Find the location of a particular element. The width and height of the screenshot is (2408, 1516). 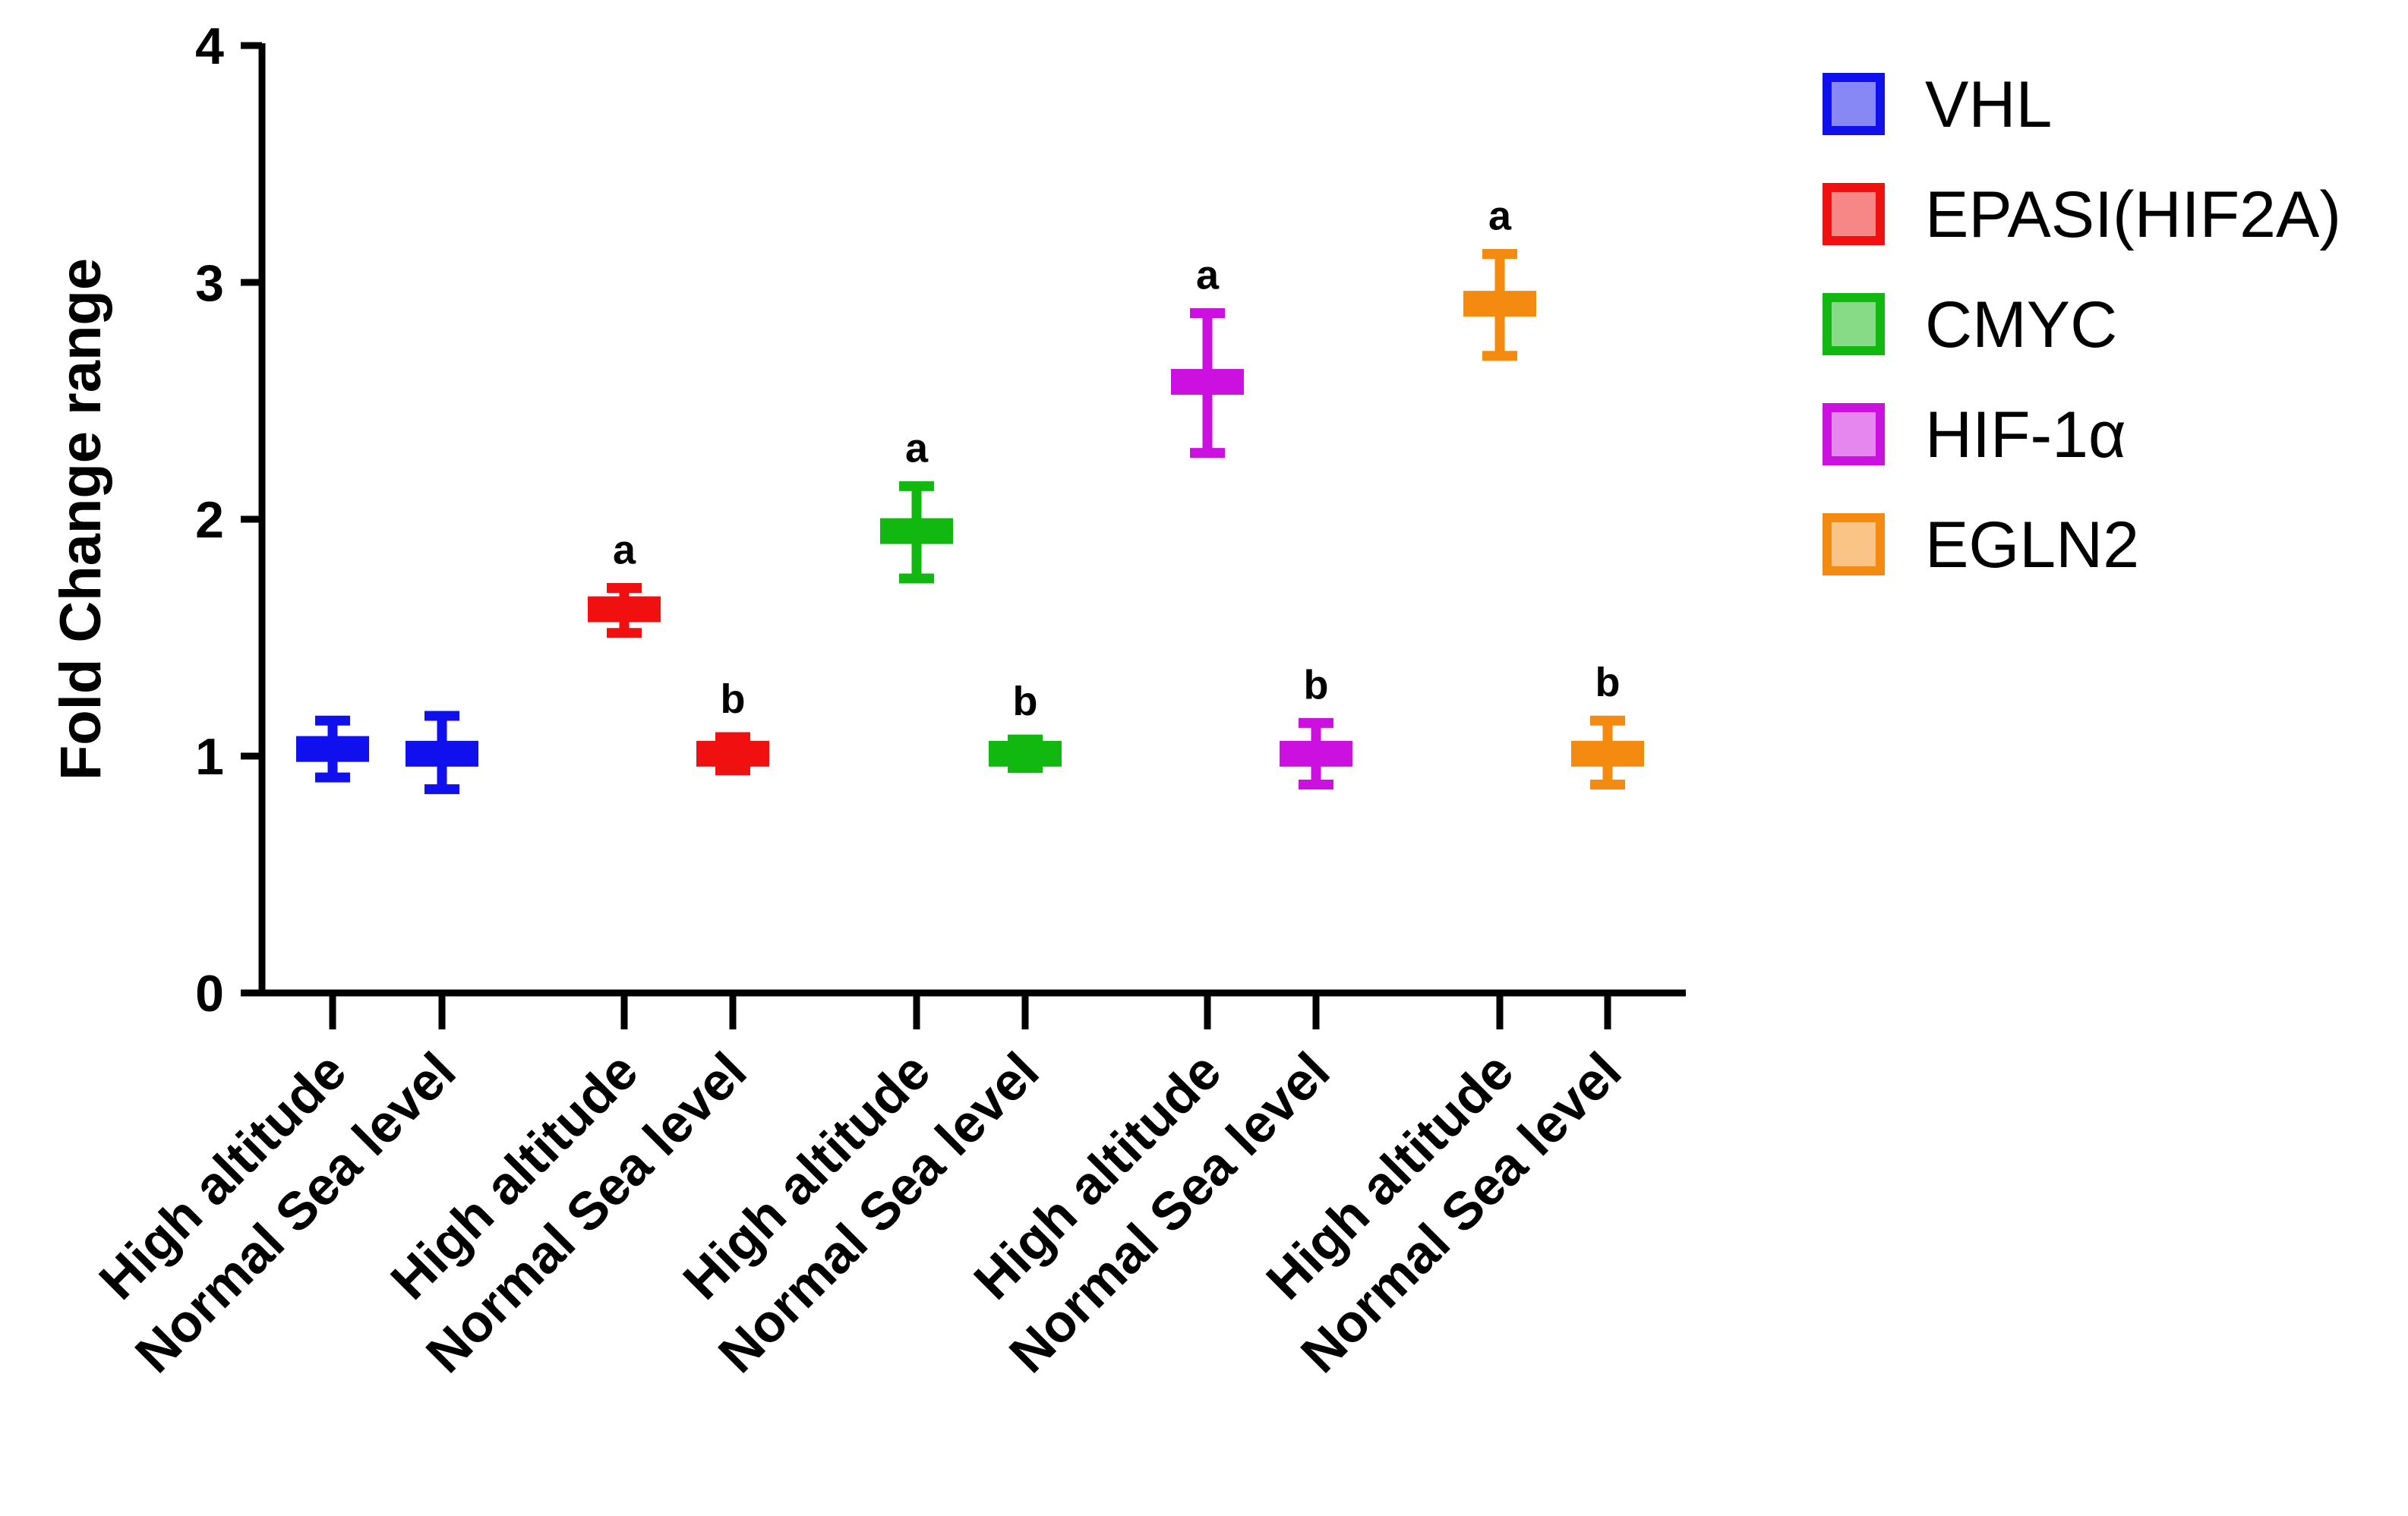

y-tick-label: 3 is located at coordinates (209, 283).